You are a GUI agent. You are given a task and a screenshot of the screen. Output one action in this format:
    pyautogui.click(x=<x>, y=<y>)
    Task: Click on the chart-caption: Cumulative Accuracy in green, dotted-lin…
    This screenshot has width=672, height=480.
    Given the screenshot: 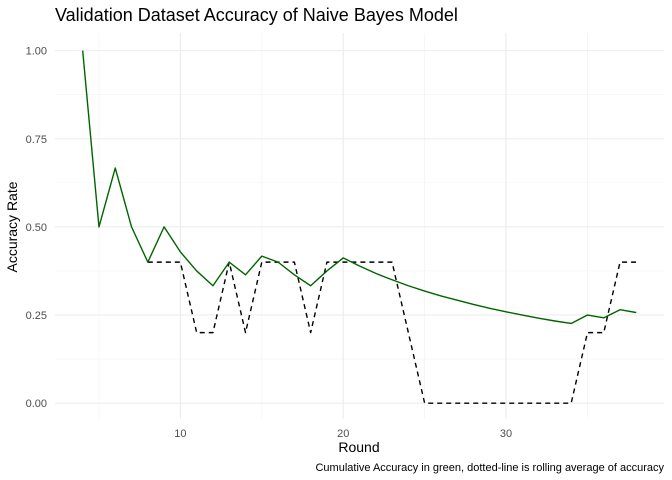 What is the action you would take?
    pyautogui.click(x=489, y=468)
    